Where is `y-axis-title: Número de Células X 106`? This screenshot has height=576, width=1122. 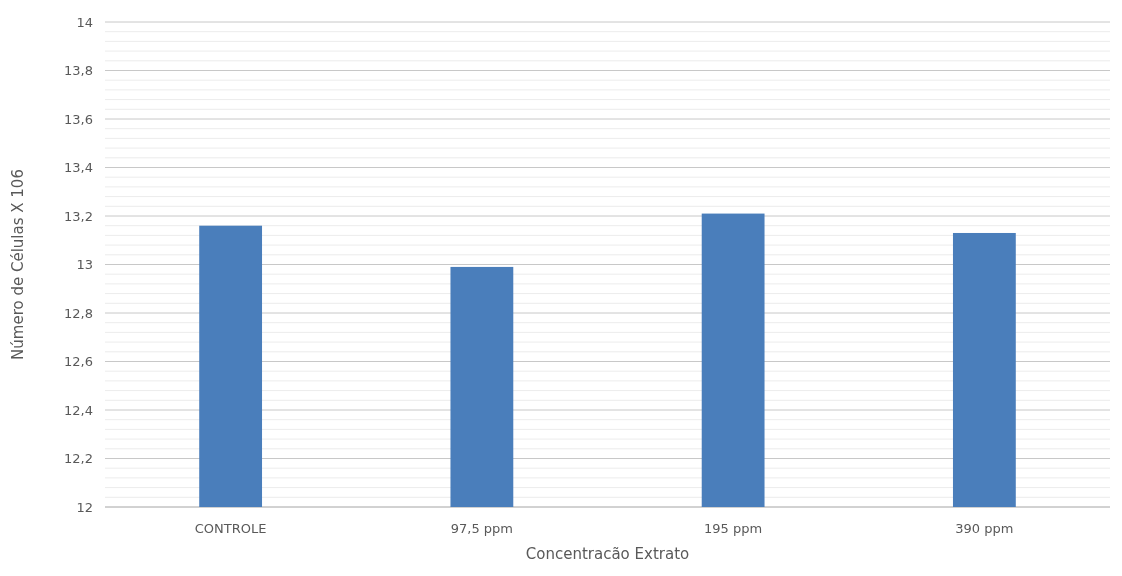 y-axis-title: Número de Células X 106 is located at coordinates (18, 264).